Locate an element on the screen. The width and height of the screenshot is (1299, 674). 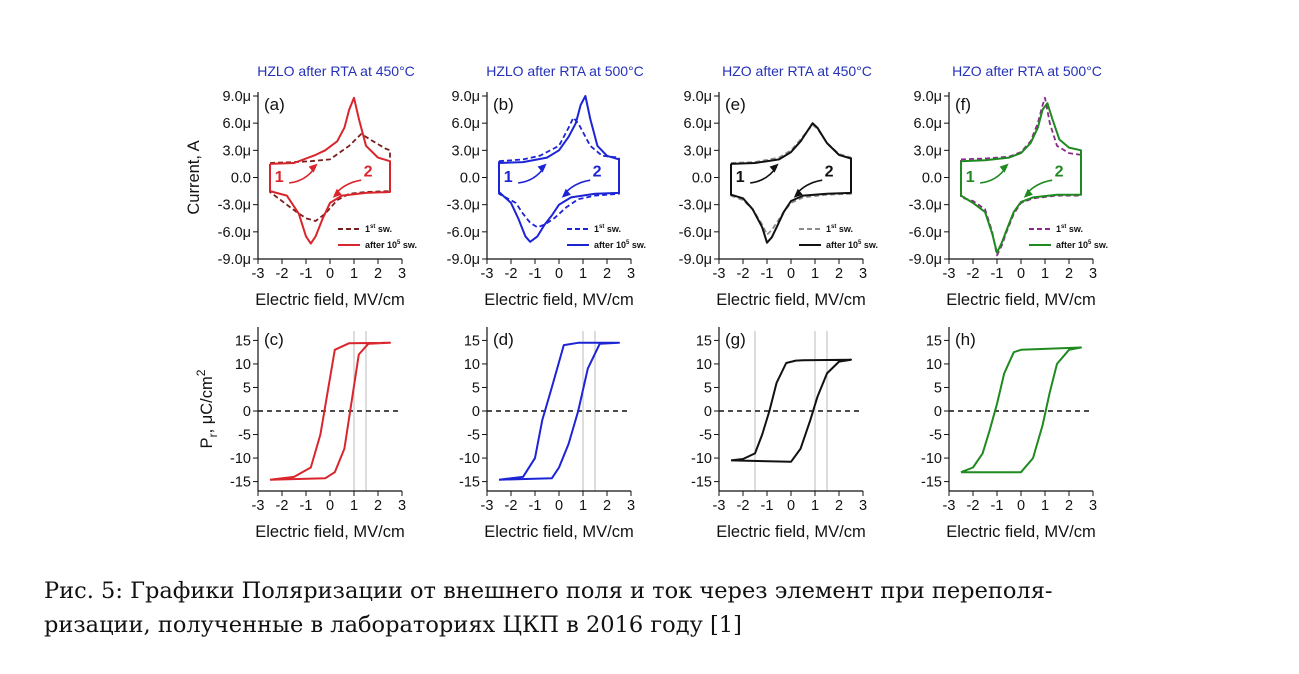
y-tick-label: 5 is located at coordinates (247, 388).